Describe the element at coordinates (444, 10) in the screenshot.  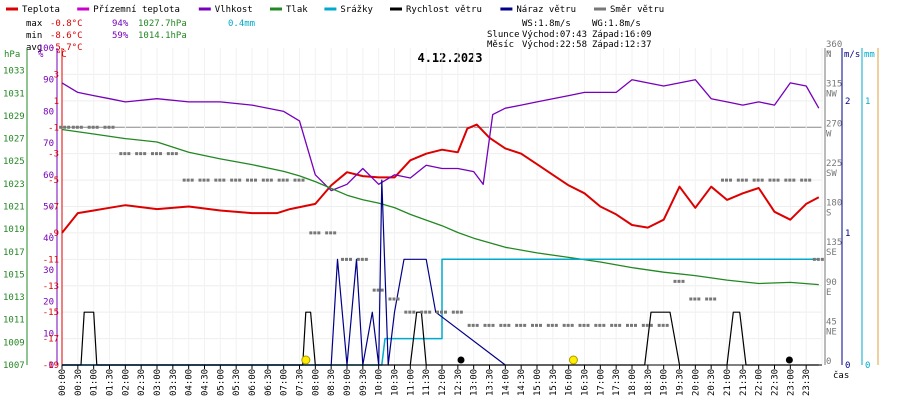
I see `legend-label-5: Rychlost větru` at that location.